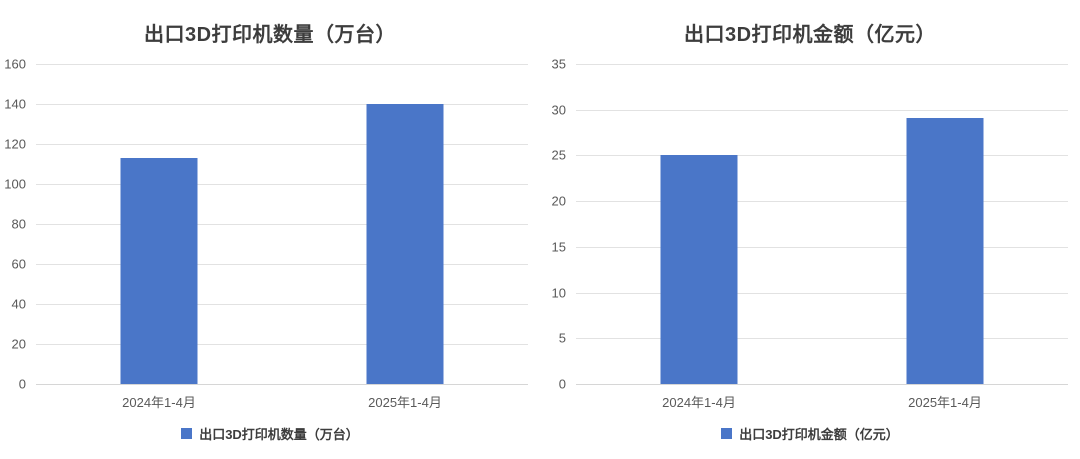 The height and width of the screenshot is (459, 1080). Describe the element at coordinates (558, 110) in the screenshot. I see `y-tick-label: 30` at that location.